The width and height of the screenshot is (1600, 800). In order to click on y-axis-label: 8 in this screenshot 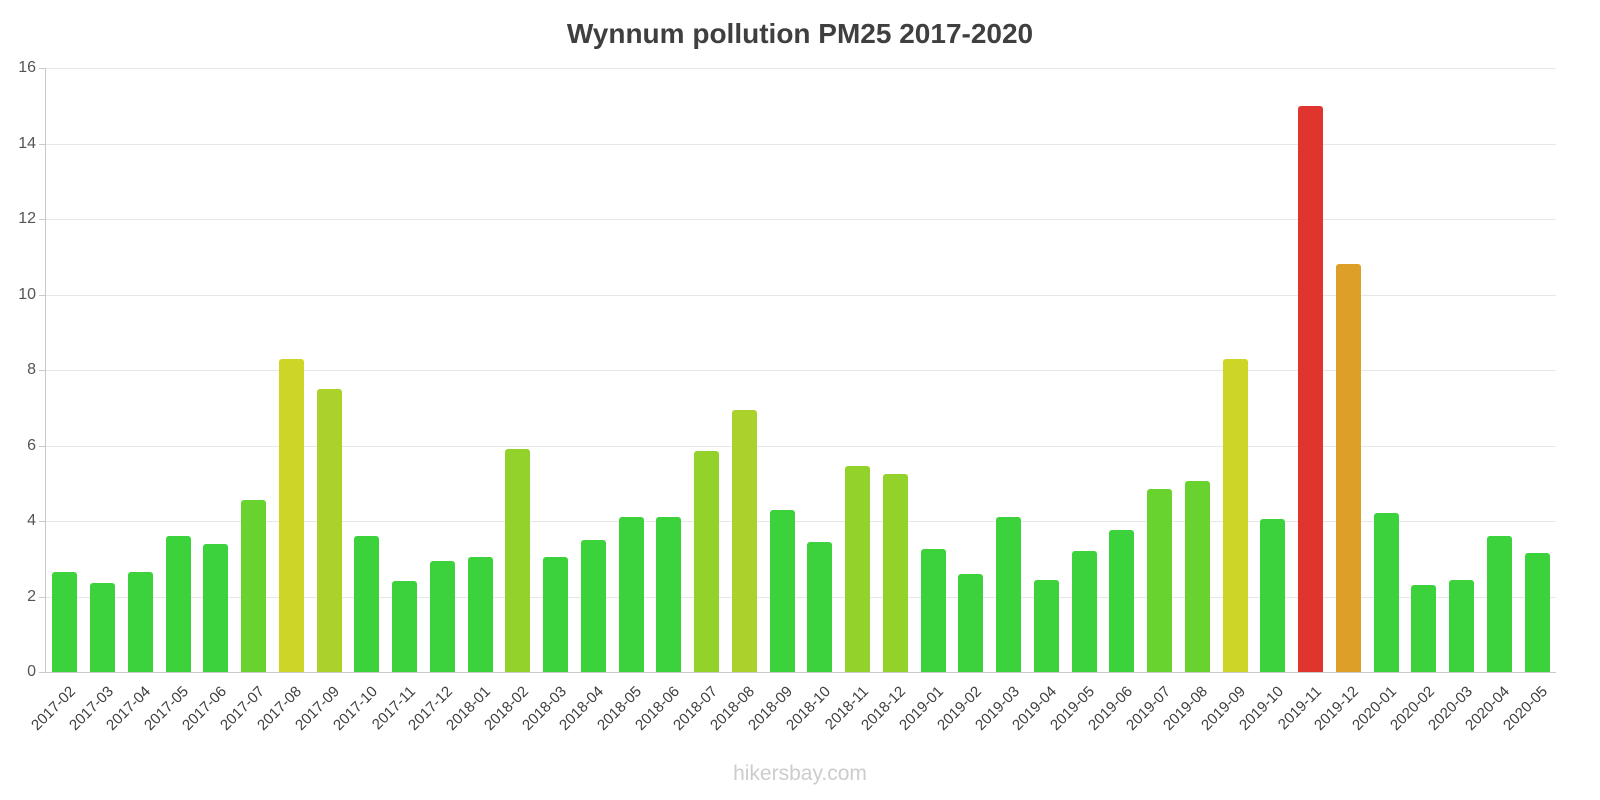, I will do `click(31, 369)`.